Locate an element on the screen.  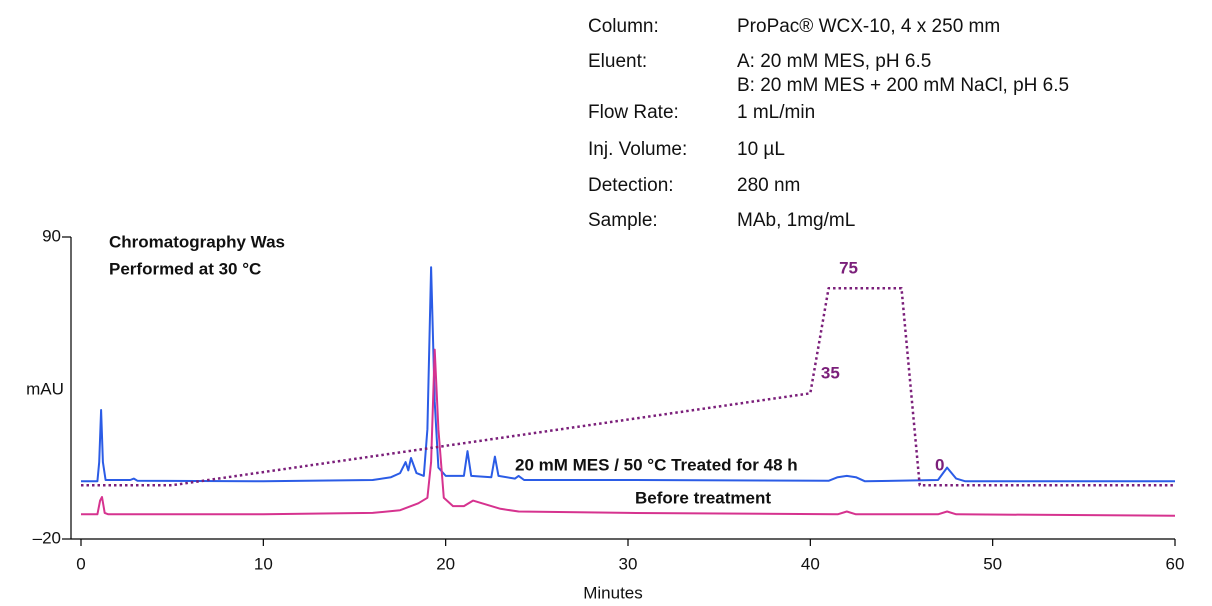
annotation: Performed at 30 °C is located at coordinates (185, 268).